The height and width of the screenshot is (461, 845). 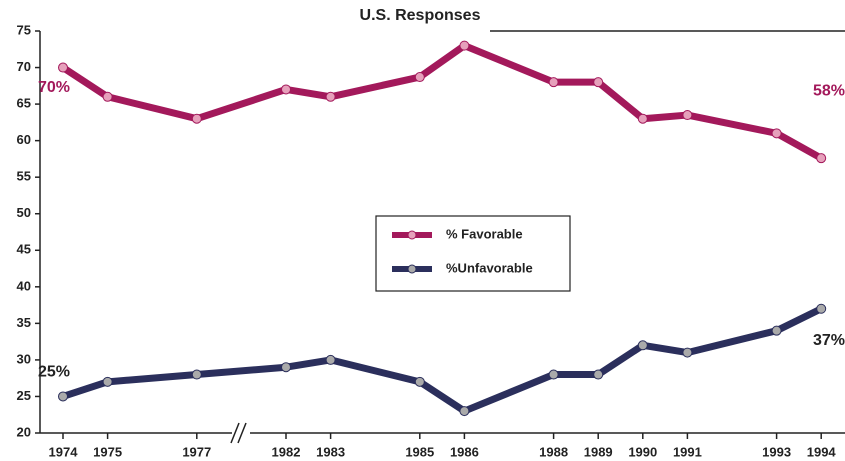 I want to click on axis-break, so click(x=240, y=433).